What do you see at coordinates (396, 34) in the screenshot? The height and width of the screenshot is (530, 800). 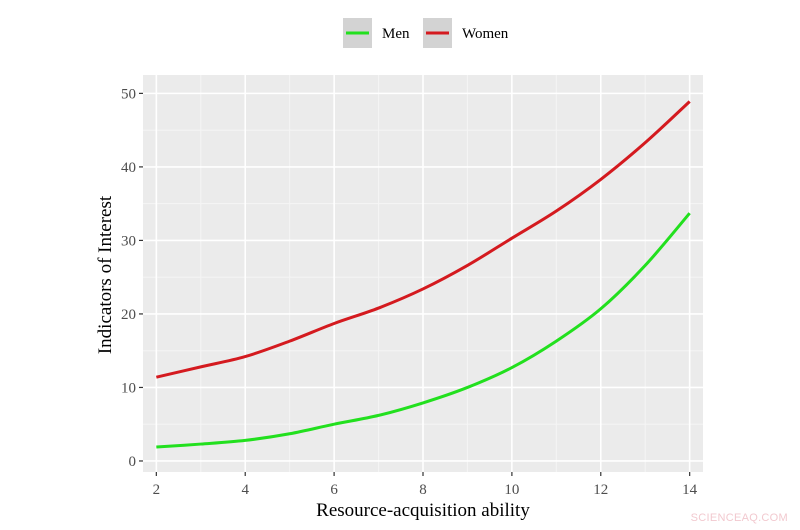 I see `legend-label: Men` at bounding box center [396, 34].